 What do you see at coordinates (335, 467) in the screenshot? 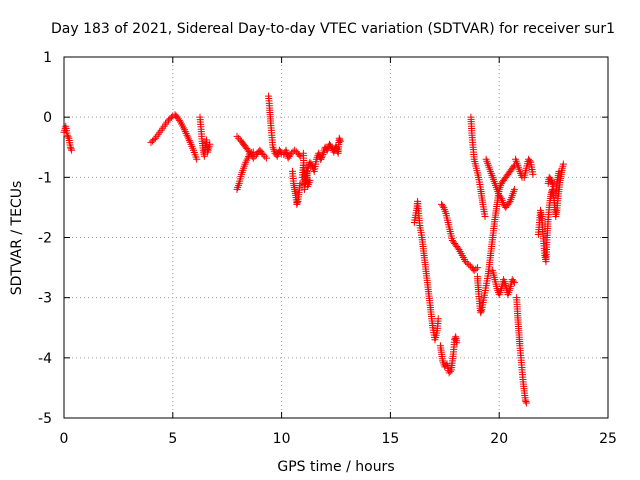
I see `x-axis-label: GPS time / hours` at bounding box center [335, 467].